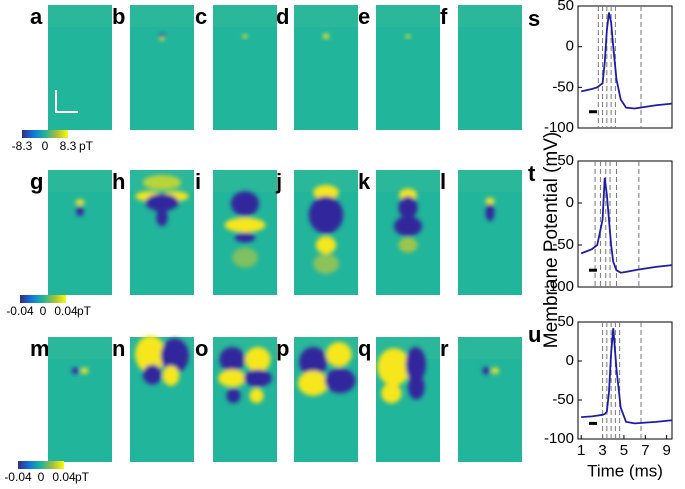  Describe the element at coordinates (36, 16) in the screenshot. I see `panel-letter: a` at that location.